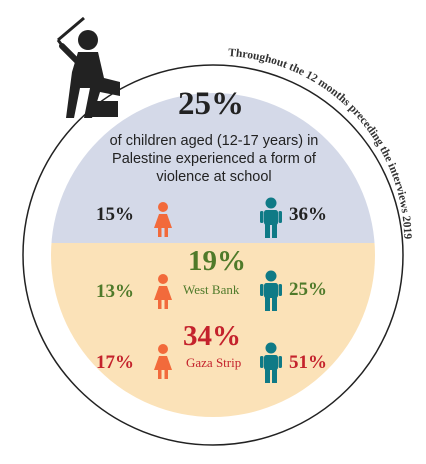 The height and width of the screenshot is (464, 426). What do you see at coordinates (212, 336) in the screenshot?
I see `gaza-percent: 34%` at bounding box center [212, 336].